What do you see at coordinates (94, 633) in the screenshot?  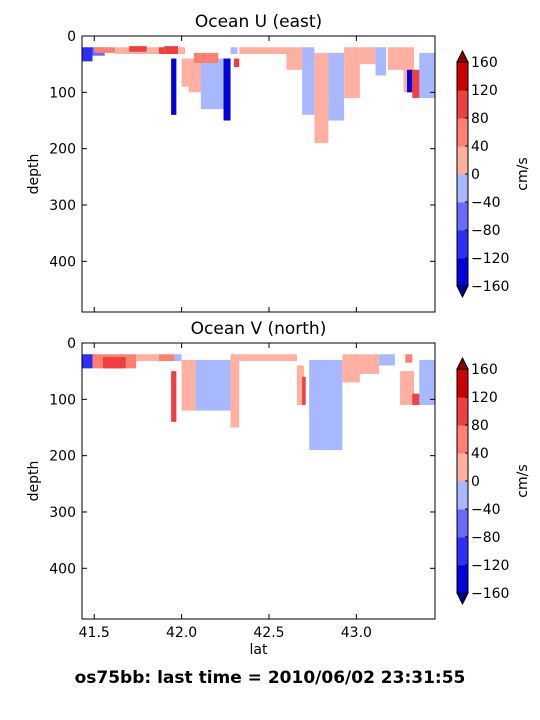 I see `x-tick-label: 41.5` at bounding box center [94, 633].